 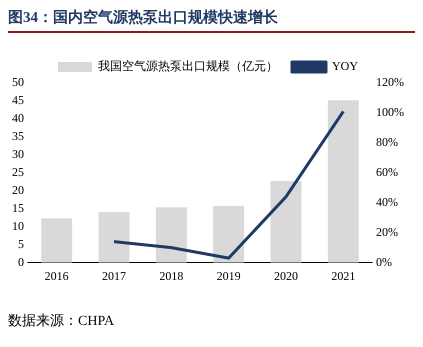 I want to click on x-tick-label: 2020, so click(x=286, y=275).